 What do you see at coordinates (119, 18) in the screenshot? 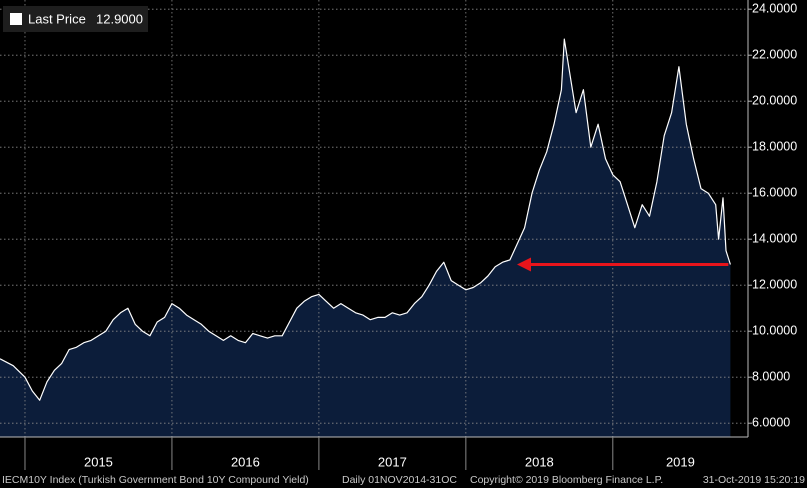
I see `legend-value: 12.9000` at bounding box center [119, 18].